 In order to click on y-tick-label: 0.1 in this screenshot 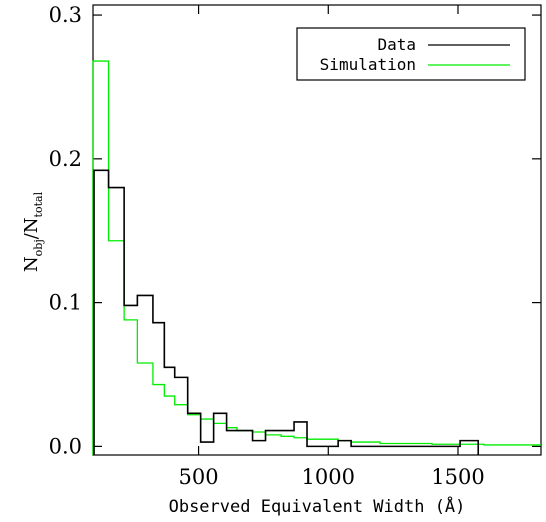, I will do `click(65, 303)`.